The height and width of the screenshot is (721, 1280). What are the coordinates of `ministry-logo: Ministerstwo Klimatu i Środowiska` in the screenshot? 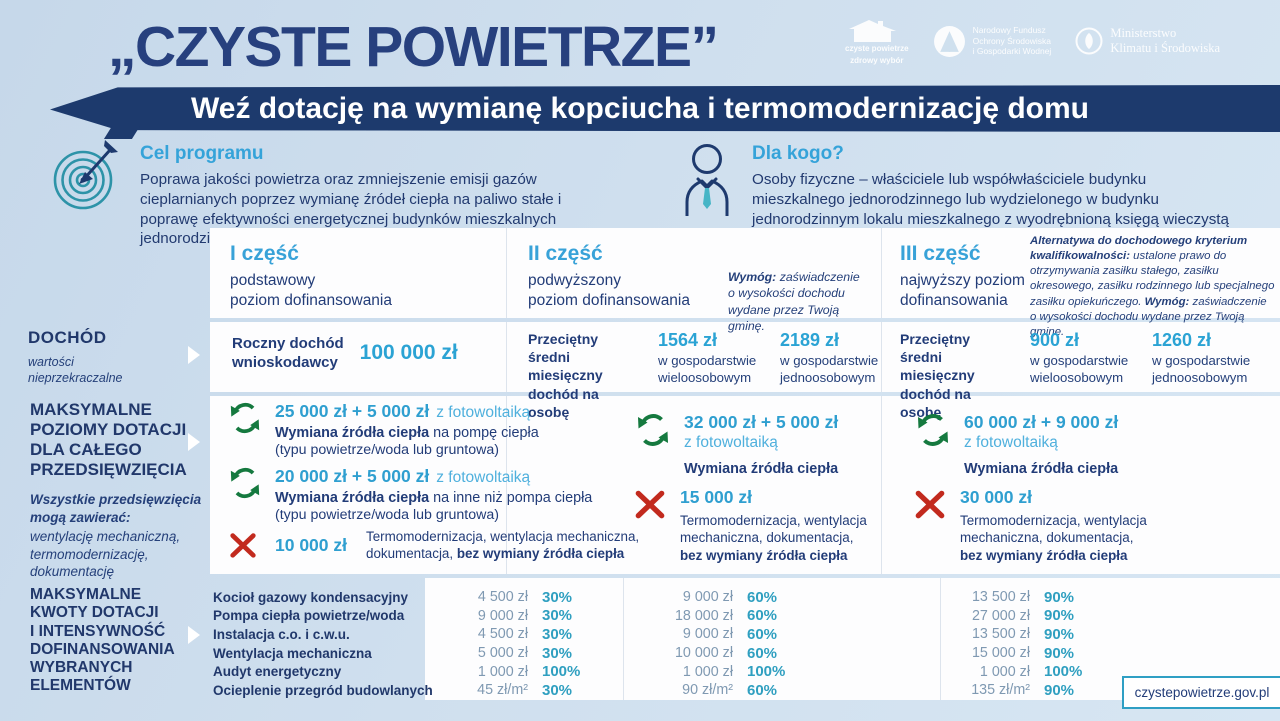 It's located at (1147, 41).